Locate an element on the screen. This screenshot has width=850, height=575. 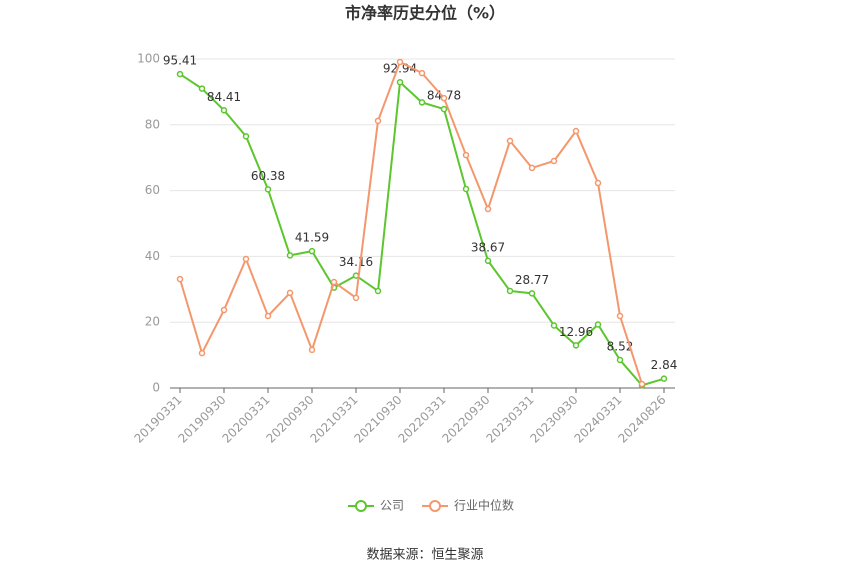
data-label: 12.96 is located at coordinates (576, 332).